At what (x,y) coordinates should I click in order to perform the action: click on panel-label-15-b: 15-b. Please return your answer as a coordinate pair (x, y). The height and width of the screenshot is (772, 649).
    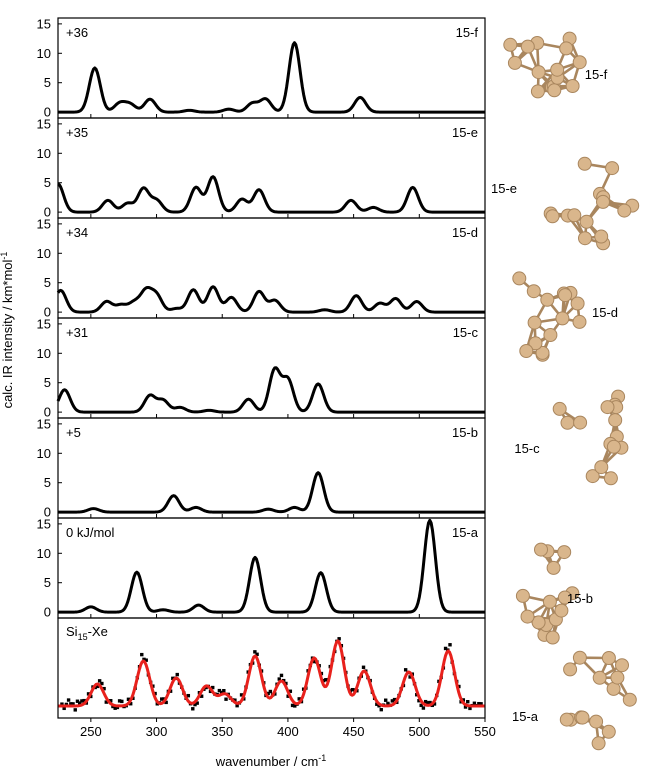
    Looking at the image, I should click on (465, 432).